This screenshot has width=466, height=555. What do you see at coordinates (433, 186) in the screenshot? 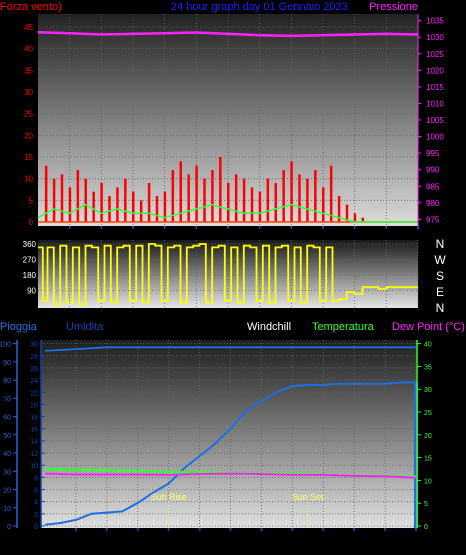
I see `pressure-tick-label: 985` at bounding box center [433, 186].